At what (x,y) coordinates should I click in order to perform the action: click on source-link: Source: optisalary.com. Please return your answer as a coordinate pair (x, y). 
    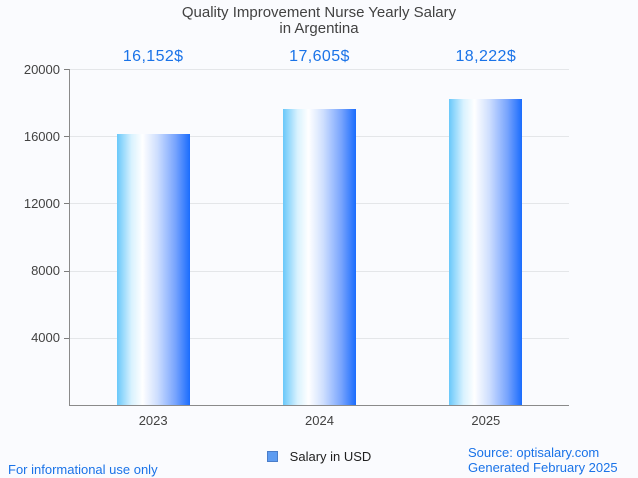
    Looking at the image, I should click on (534, 452).